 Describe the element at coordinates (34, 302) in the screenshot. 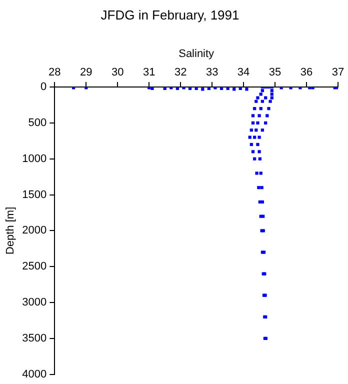

I see `y-tick-label: 3000` at that location.